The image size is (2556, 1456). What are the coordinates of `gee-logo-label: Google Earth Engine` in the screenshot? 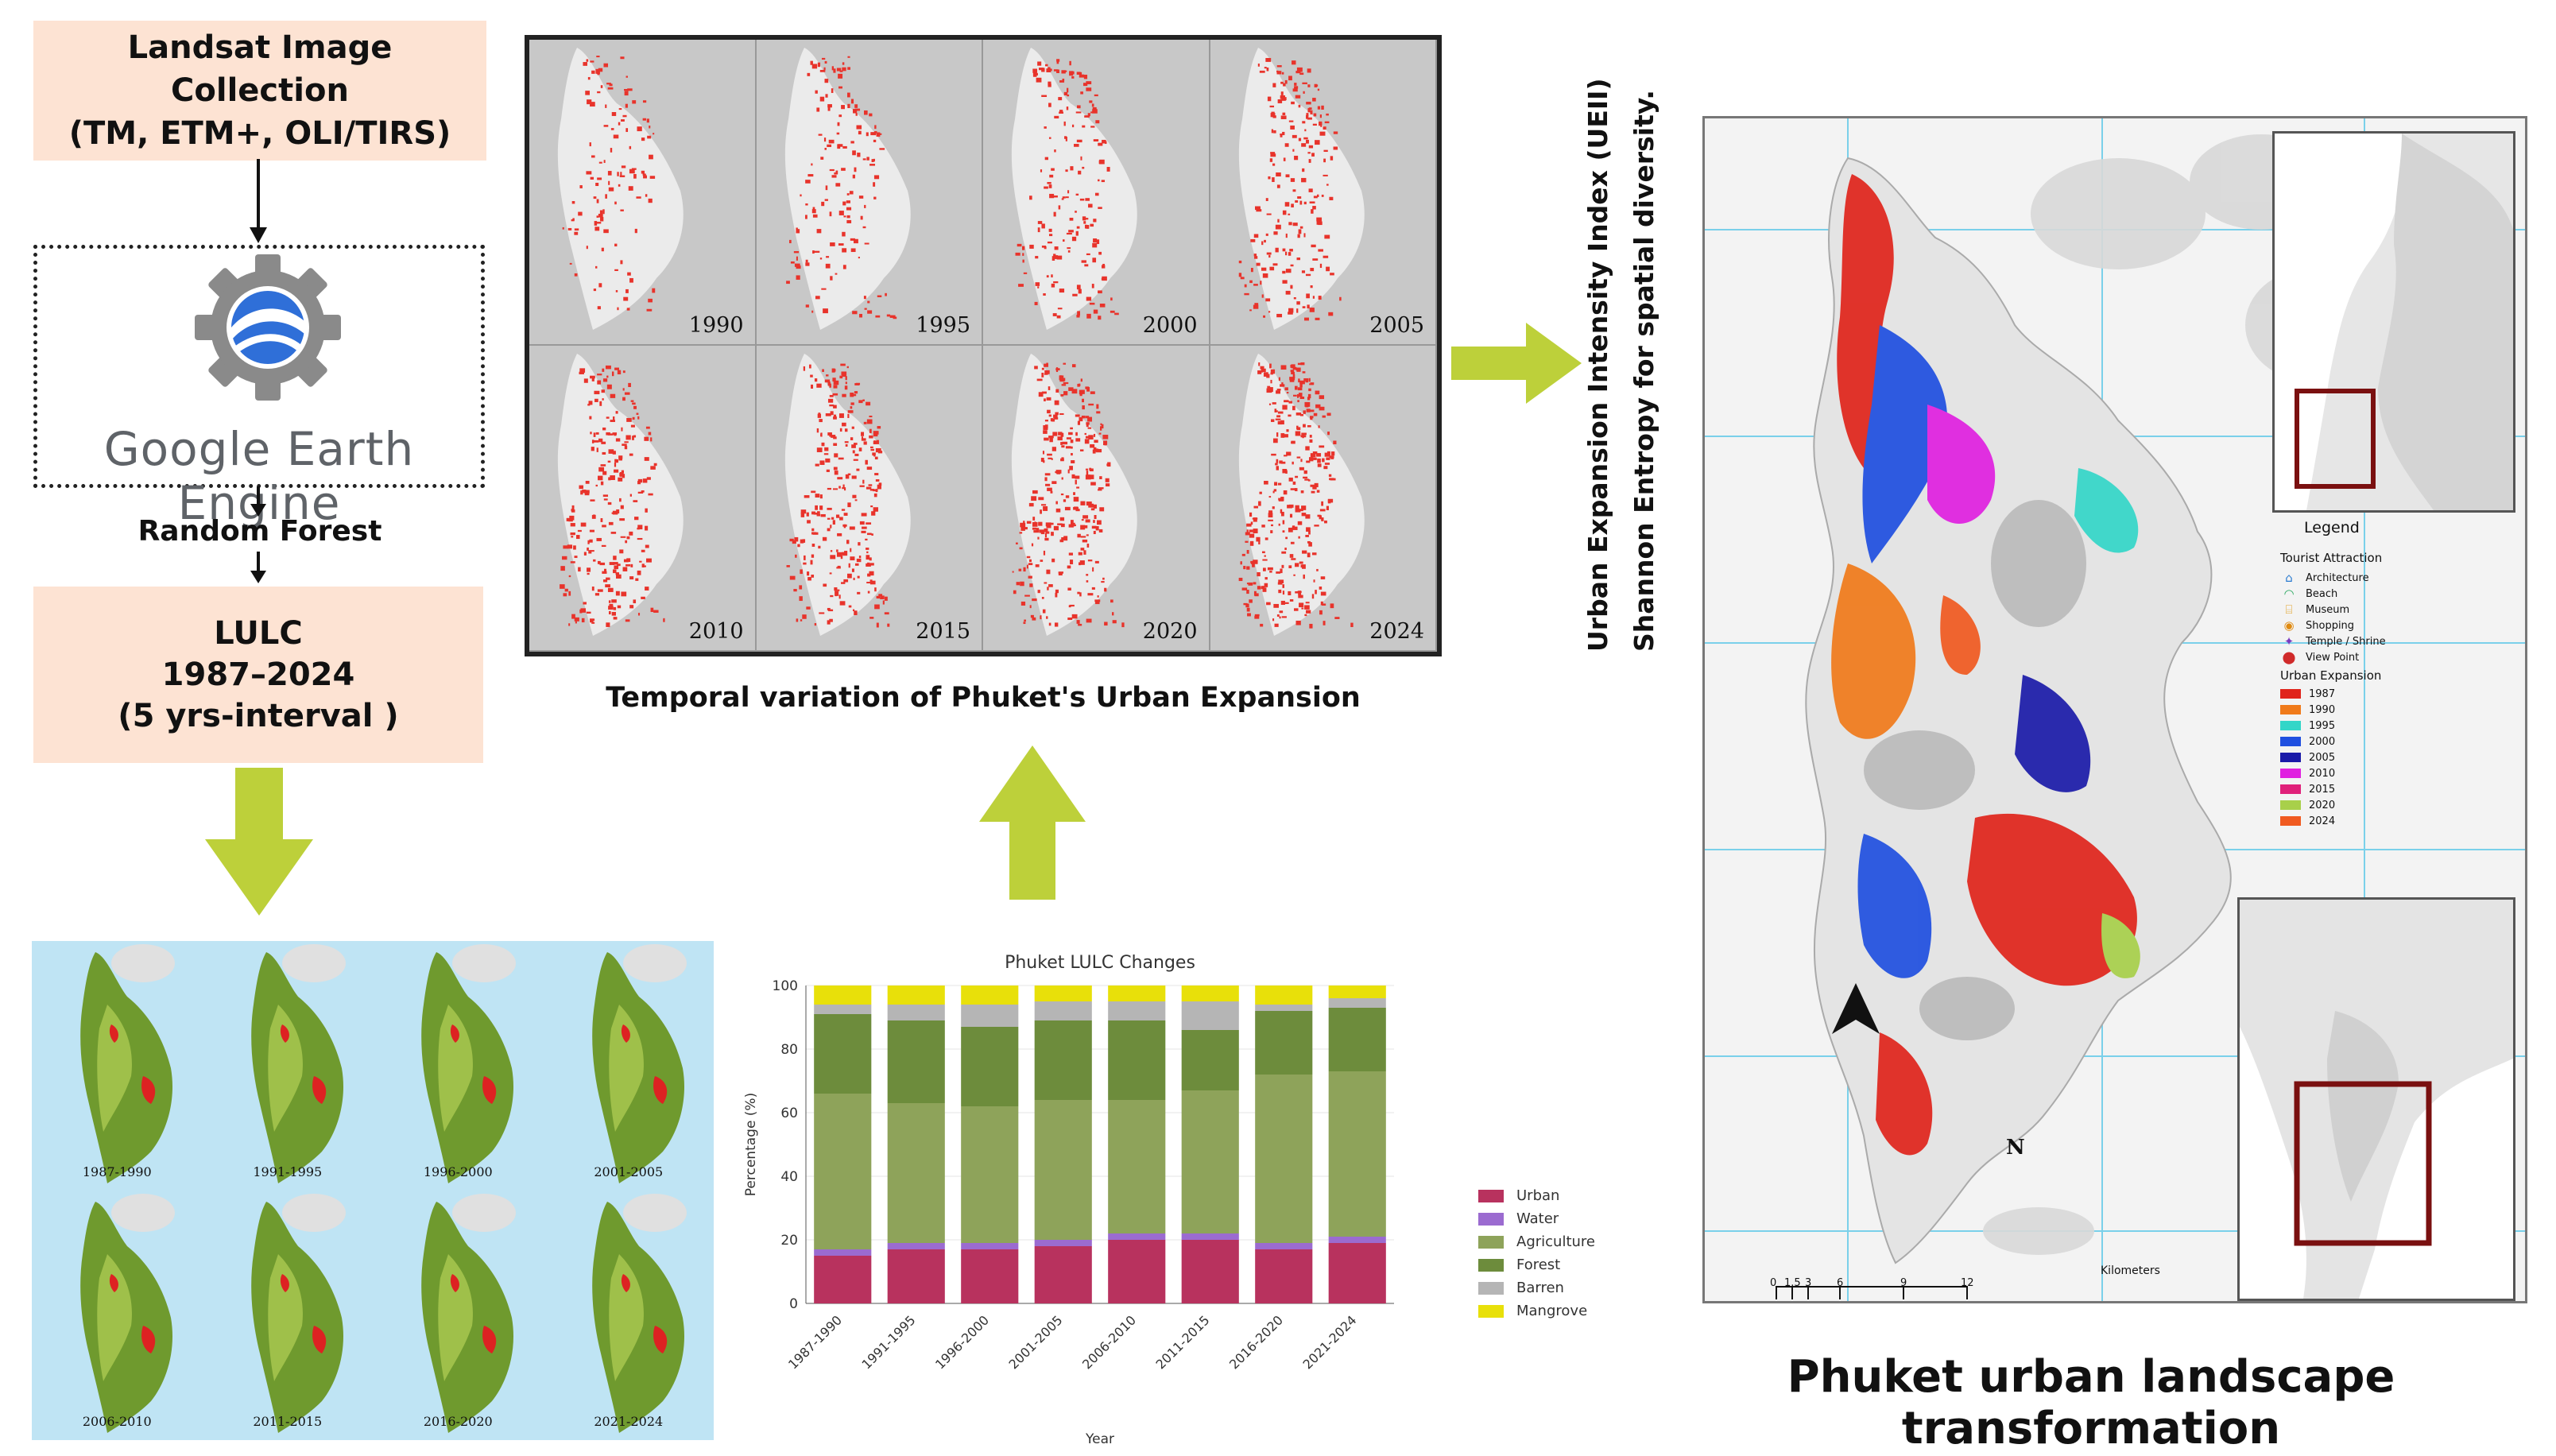 It's located at (259, 476).